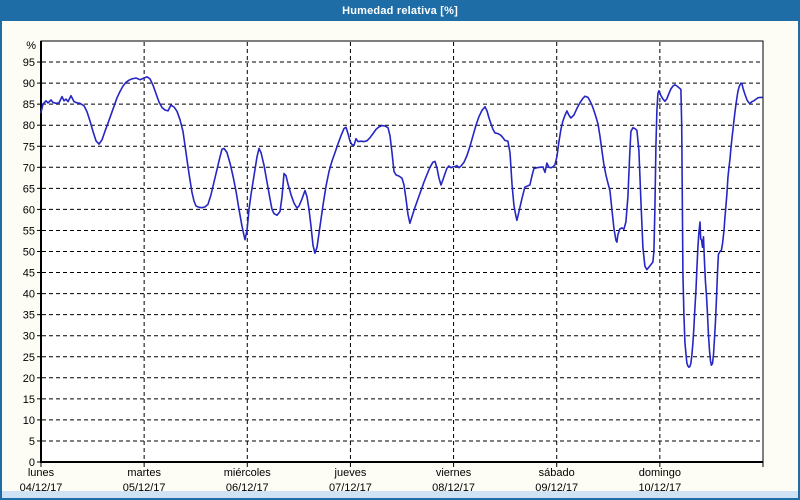 Image resolution: width=800 pixels, height=500 pixels. I want to click on x-day-label: sábado, so click(557, 473).